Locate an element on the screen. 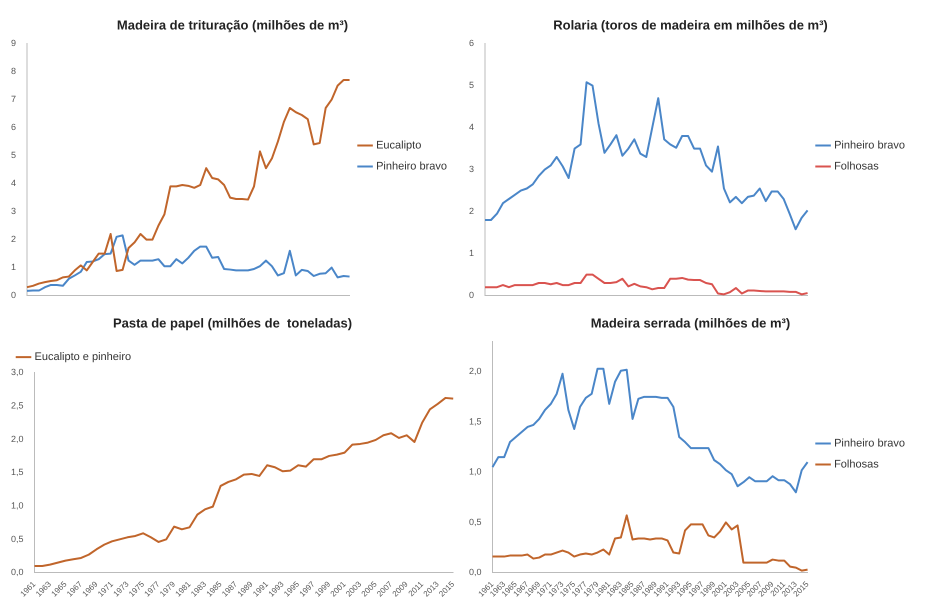 The image size is (929, 611). chart-title: Madeira serrada (milhões de m³) is located at coordinates (690, 322).